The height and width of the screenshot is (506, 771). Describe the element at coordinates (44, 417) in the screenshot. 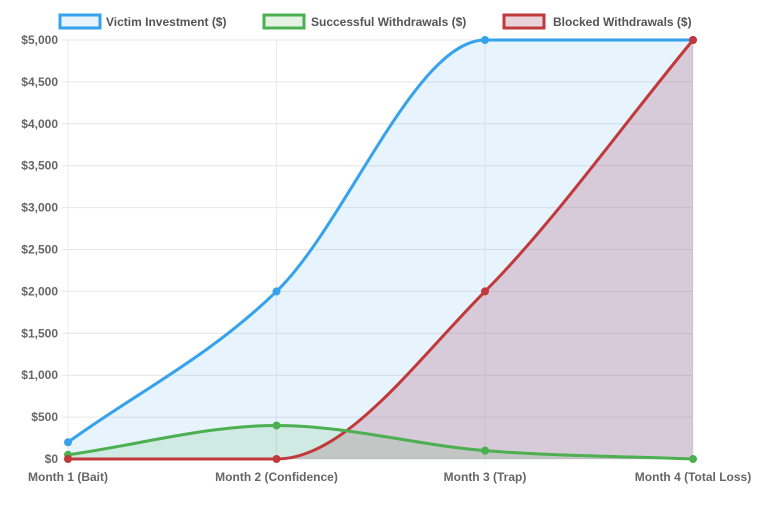

I see `y-tick-label: $500` at that location.